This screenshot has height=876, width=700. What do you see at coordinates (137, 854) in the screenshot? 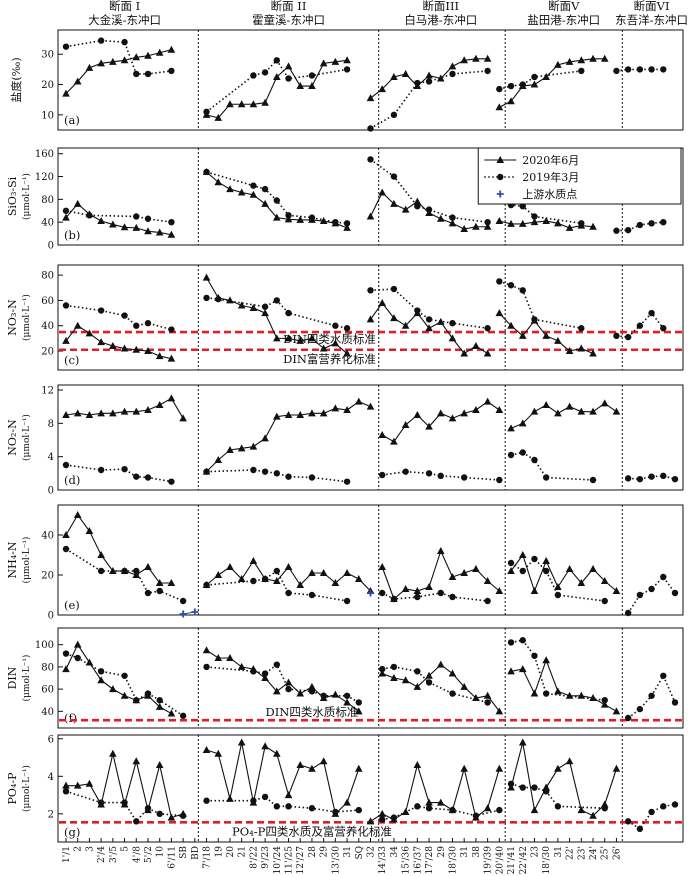
I see `x-tick-label: 4'/8` at bounding box center [137, 854].